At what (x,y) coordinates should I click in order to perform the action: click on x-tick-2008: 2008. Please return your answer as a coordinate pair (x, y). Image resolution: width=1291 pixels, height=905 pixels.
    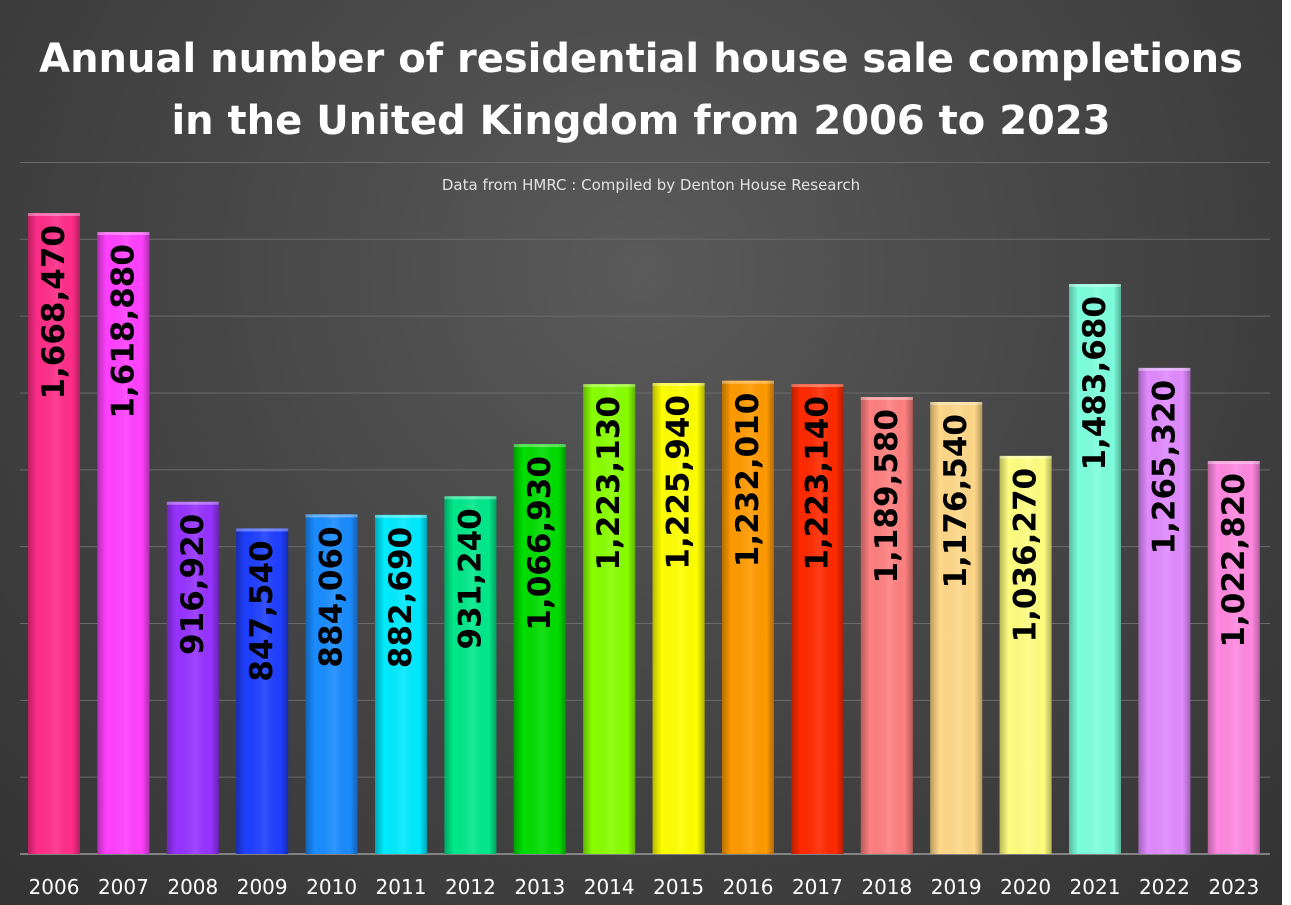
    Looking at the image, I should click on (192, 887).